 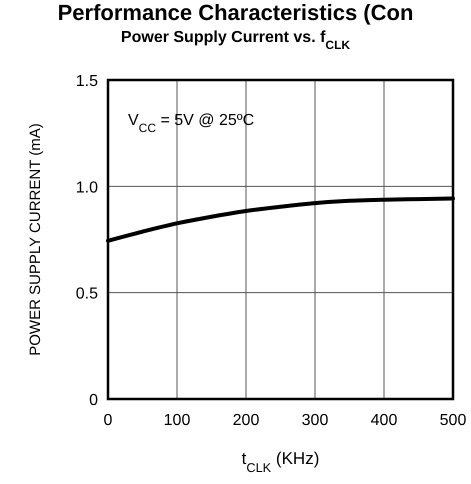 I want to click on y-tick-label: 0, so click(x=93, y=400).